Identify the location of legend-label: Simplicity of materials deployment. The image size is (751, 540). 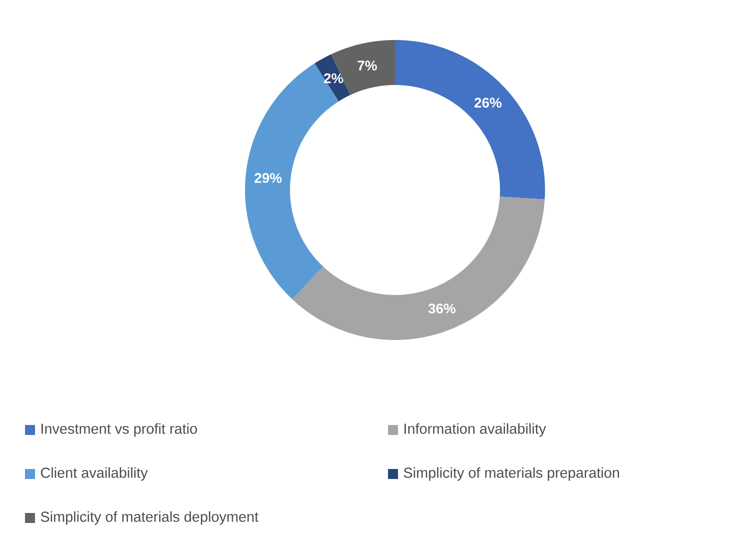
(149, 518).